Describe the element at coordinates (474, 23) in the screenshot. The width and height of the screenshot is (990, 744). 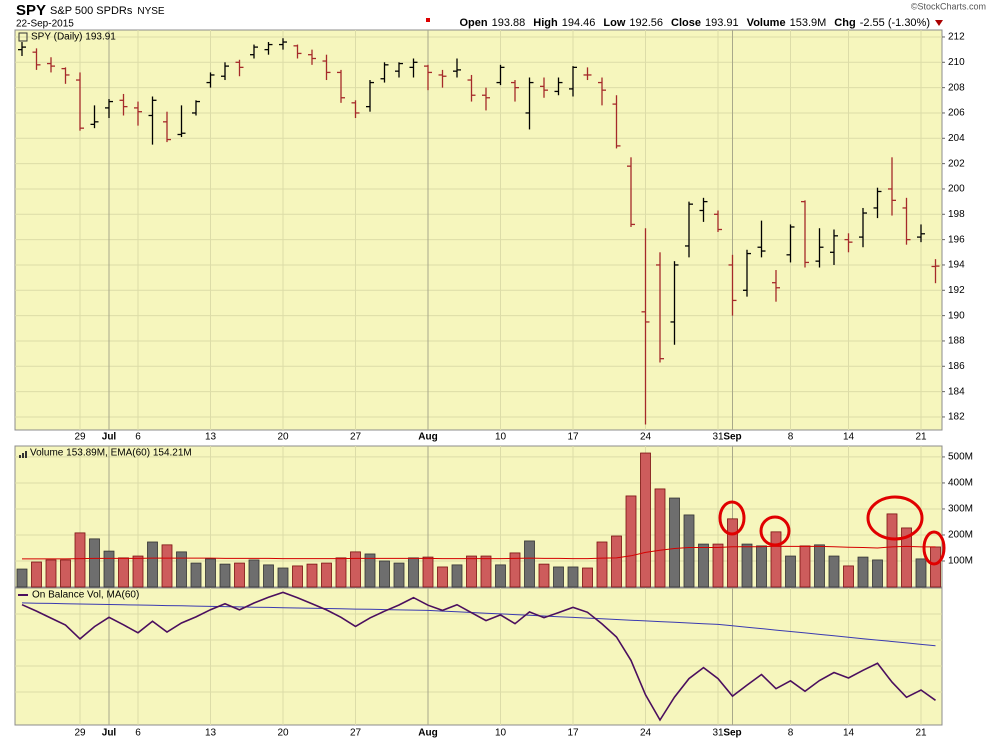
I see `stat-label: Open` at that location.